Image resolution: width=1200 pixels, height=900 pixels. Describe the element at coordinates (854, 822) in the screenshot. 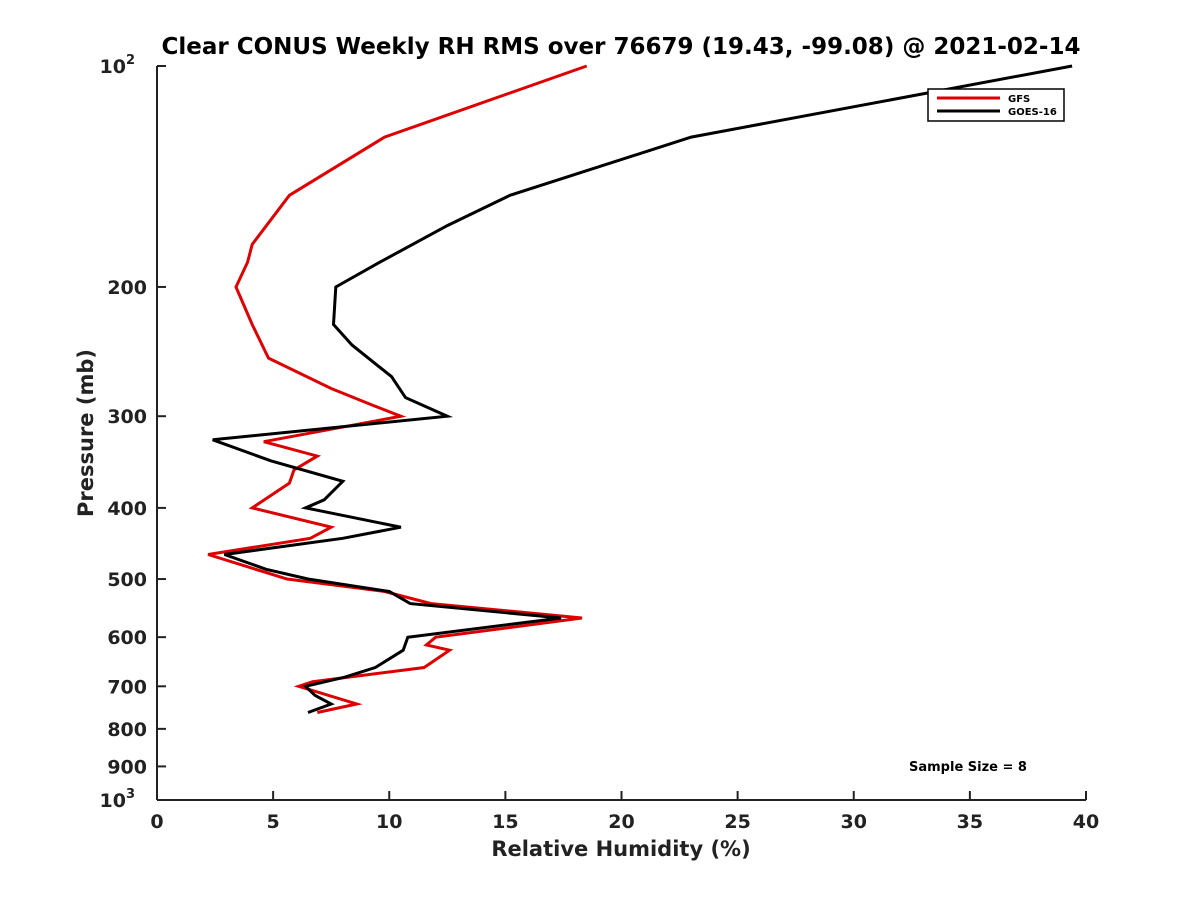

I see `x-tick-label: 30` at that location.